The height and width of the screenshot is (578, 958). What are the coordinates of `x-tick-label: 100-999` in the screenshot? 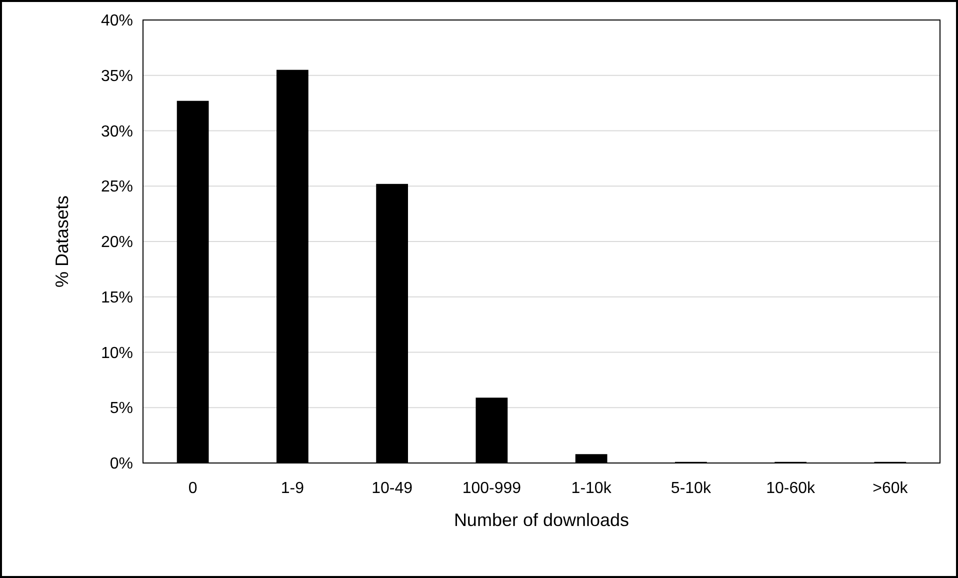 It's located at (492, 488).